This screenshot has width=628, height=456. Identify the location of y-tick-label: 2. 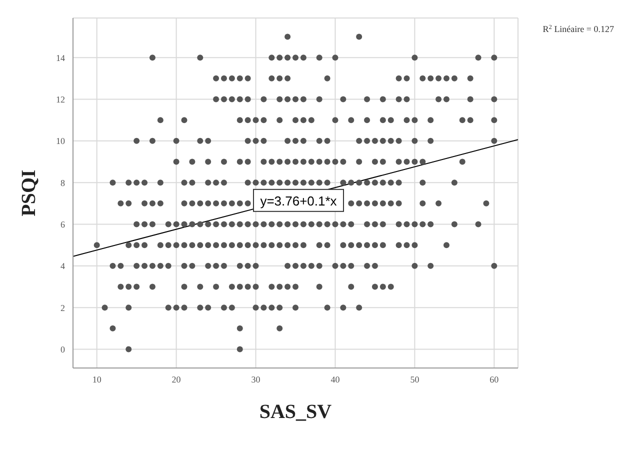
(62, 307).